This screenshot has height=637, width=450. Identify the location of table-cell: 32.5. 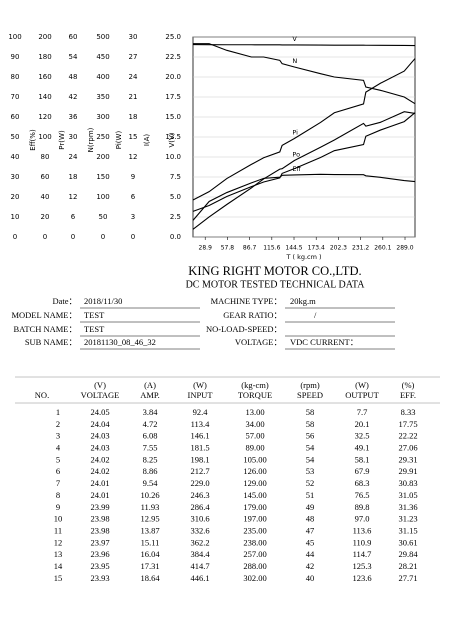
(362, 436).